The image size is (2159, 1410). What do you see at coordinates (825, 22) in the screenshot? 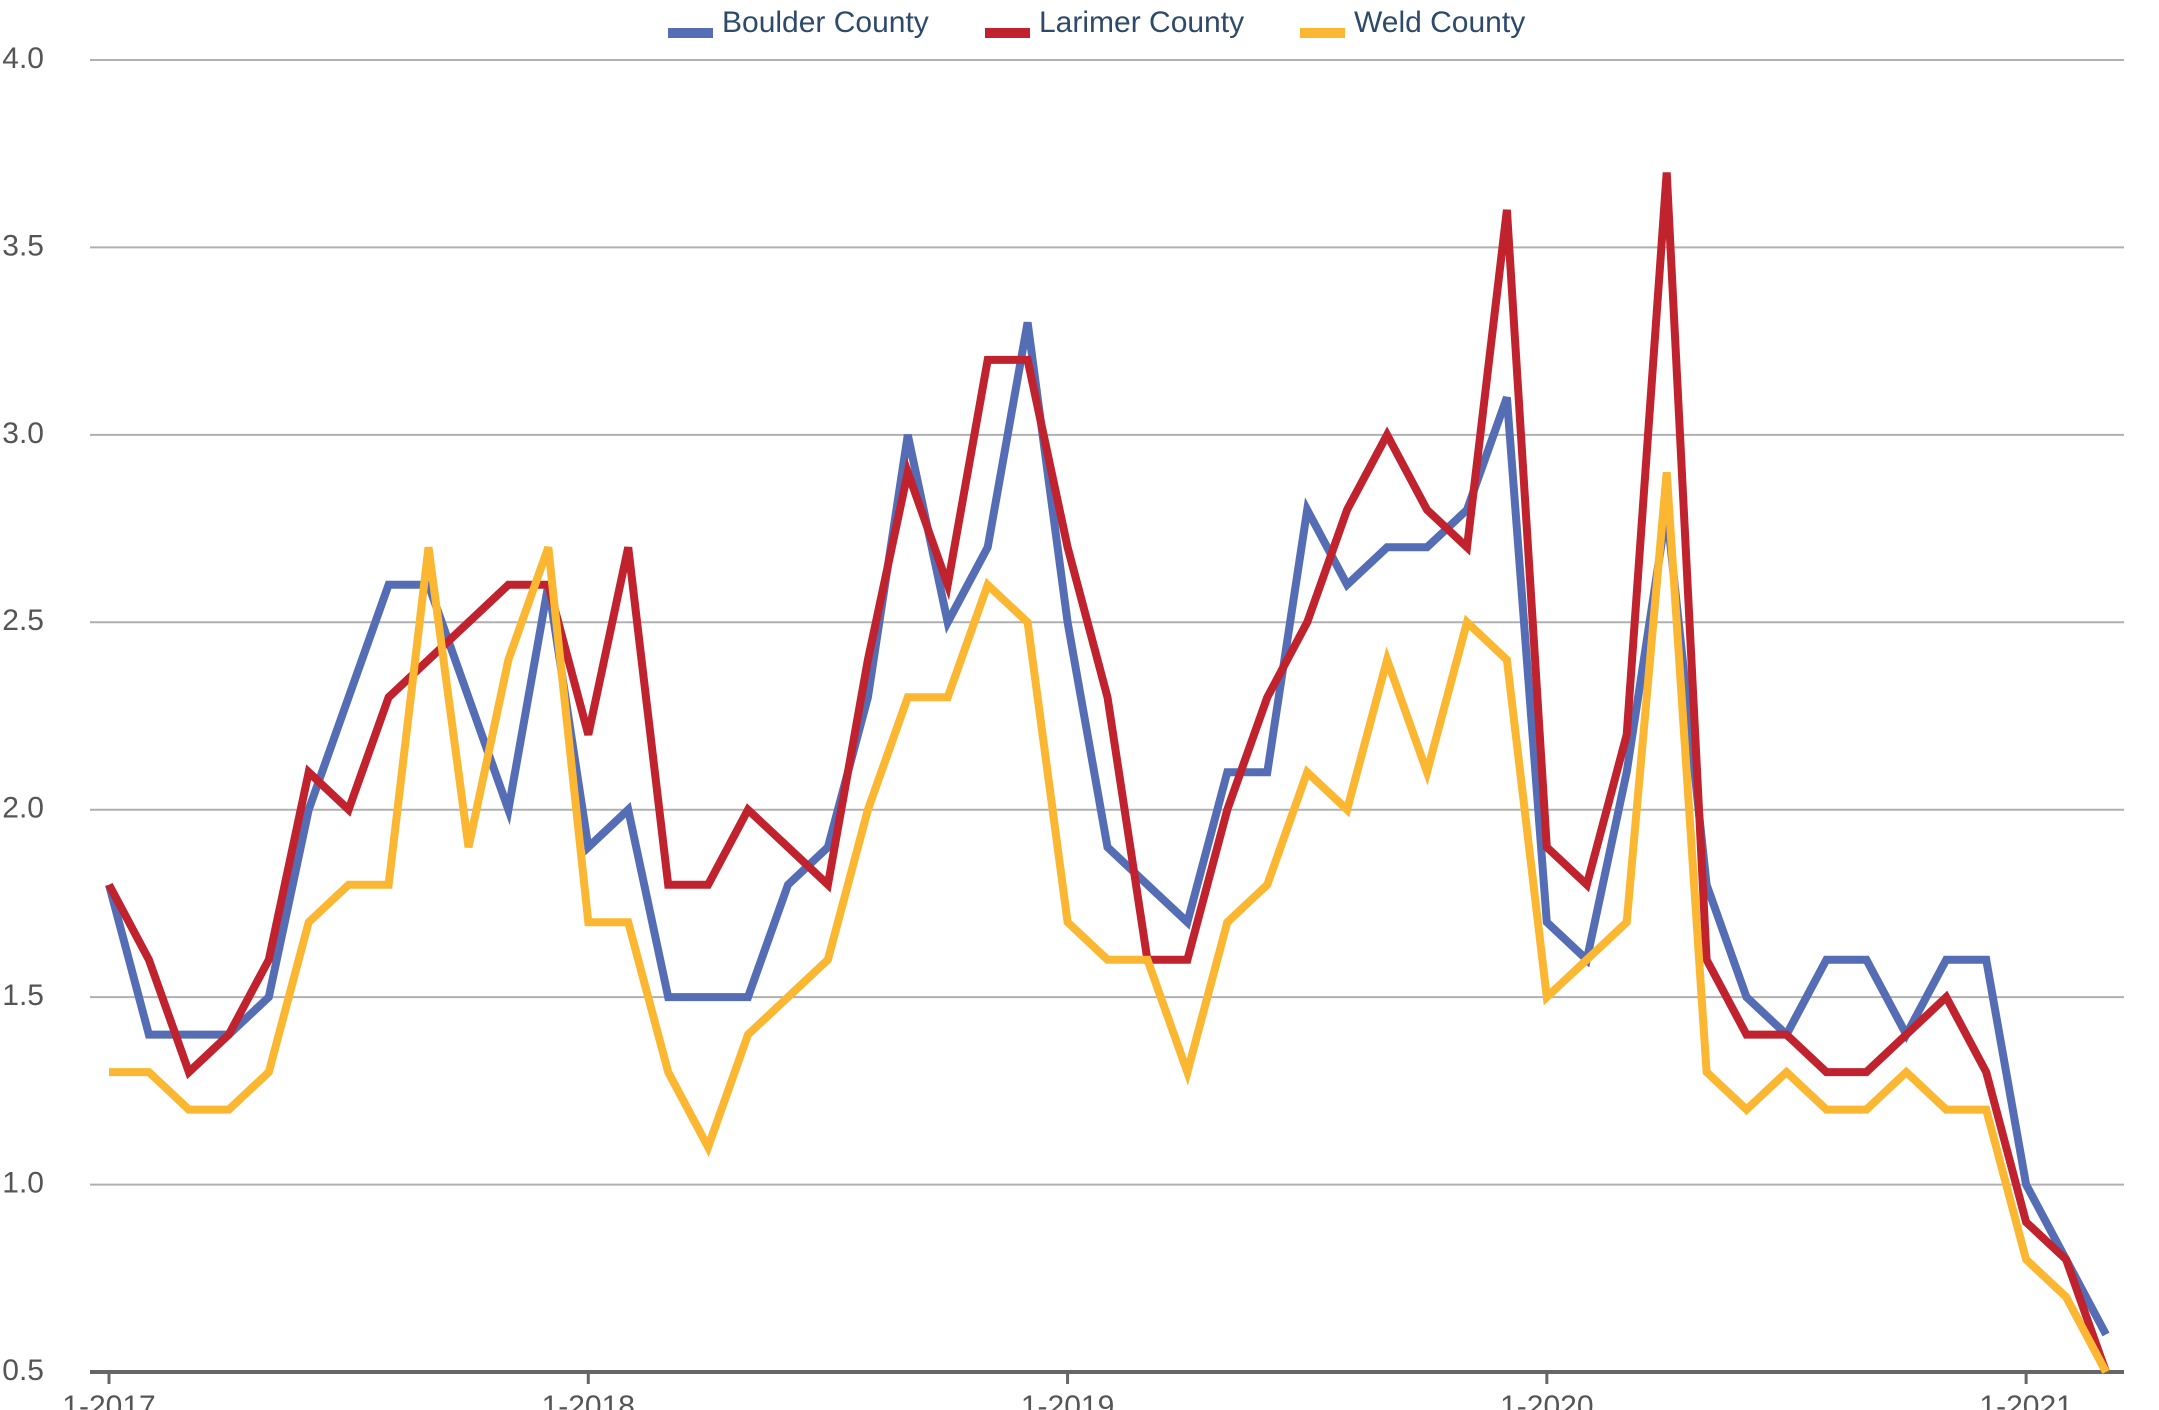
I see `legend-label: Boulder County` at bounding box center [825, 22].